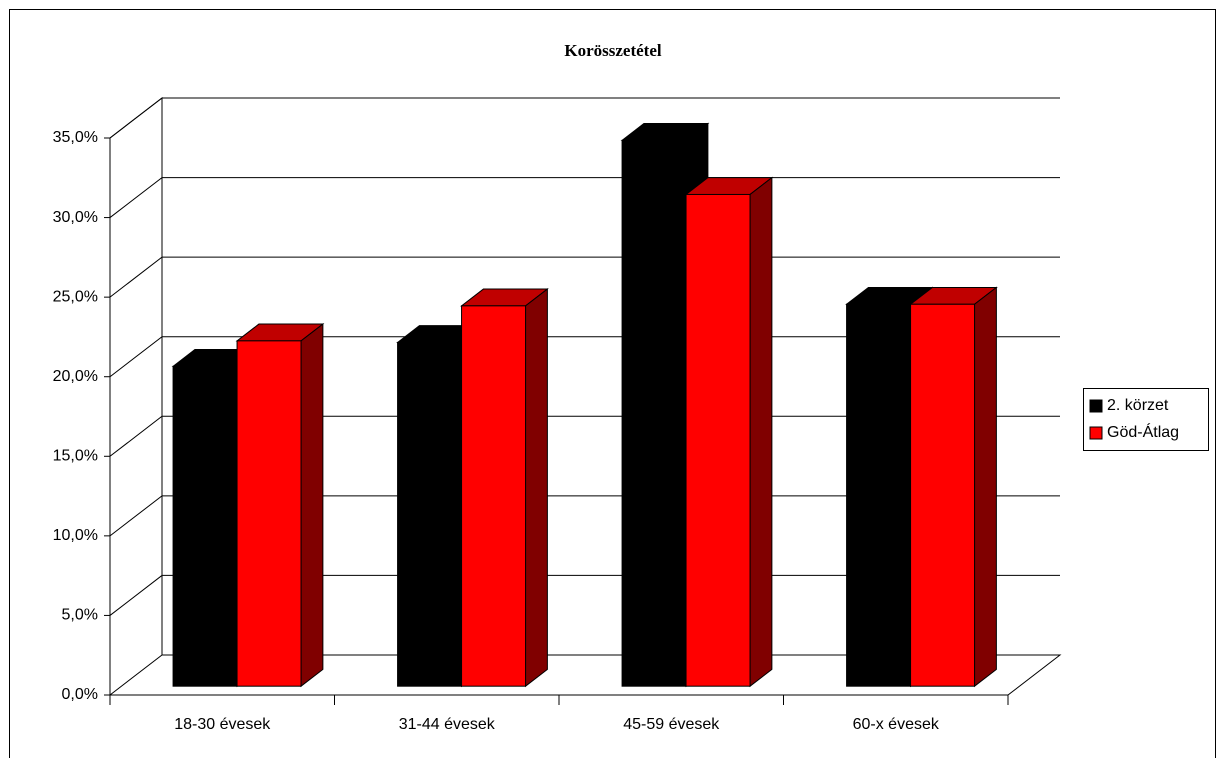  Describe the element at coordinates (222, 724) in the screenshot. I see `x-tick-label: 18-30 évesek` at that location.